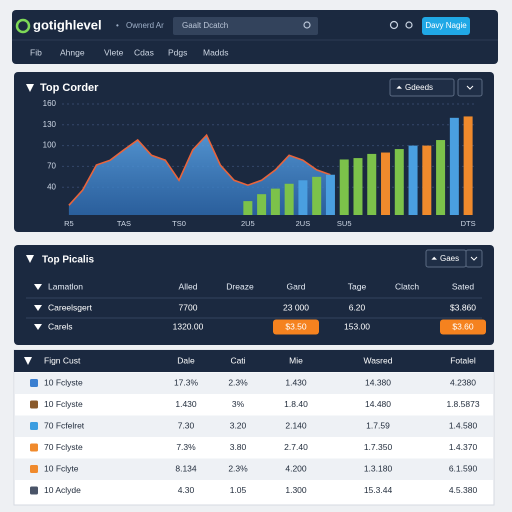  What do you see at coordinates (296, 468) in the screenshot?
I see `cell: 4.200` at bounding box center [296, 468].